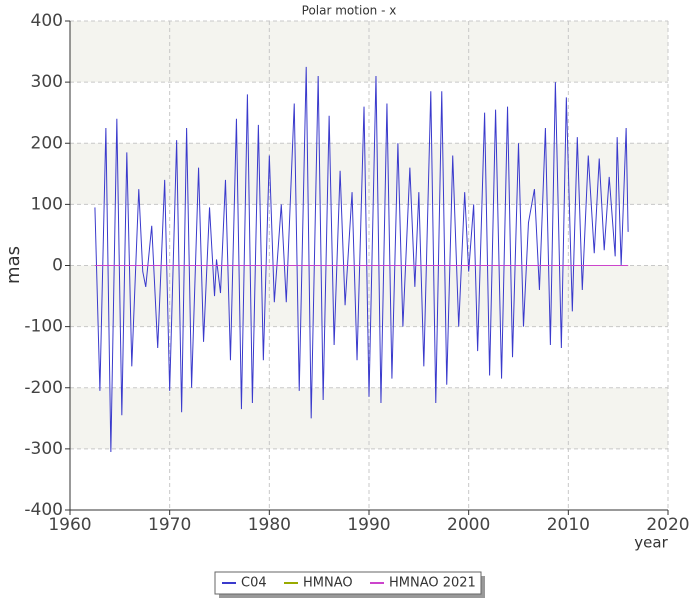 The width and height of the screenshot is (700, 604). What do you see at coordinates (47, 204) in the screenshot?
I see `y-tick-label: 100` at bounding box center [47, 204].